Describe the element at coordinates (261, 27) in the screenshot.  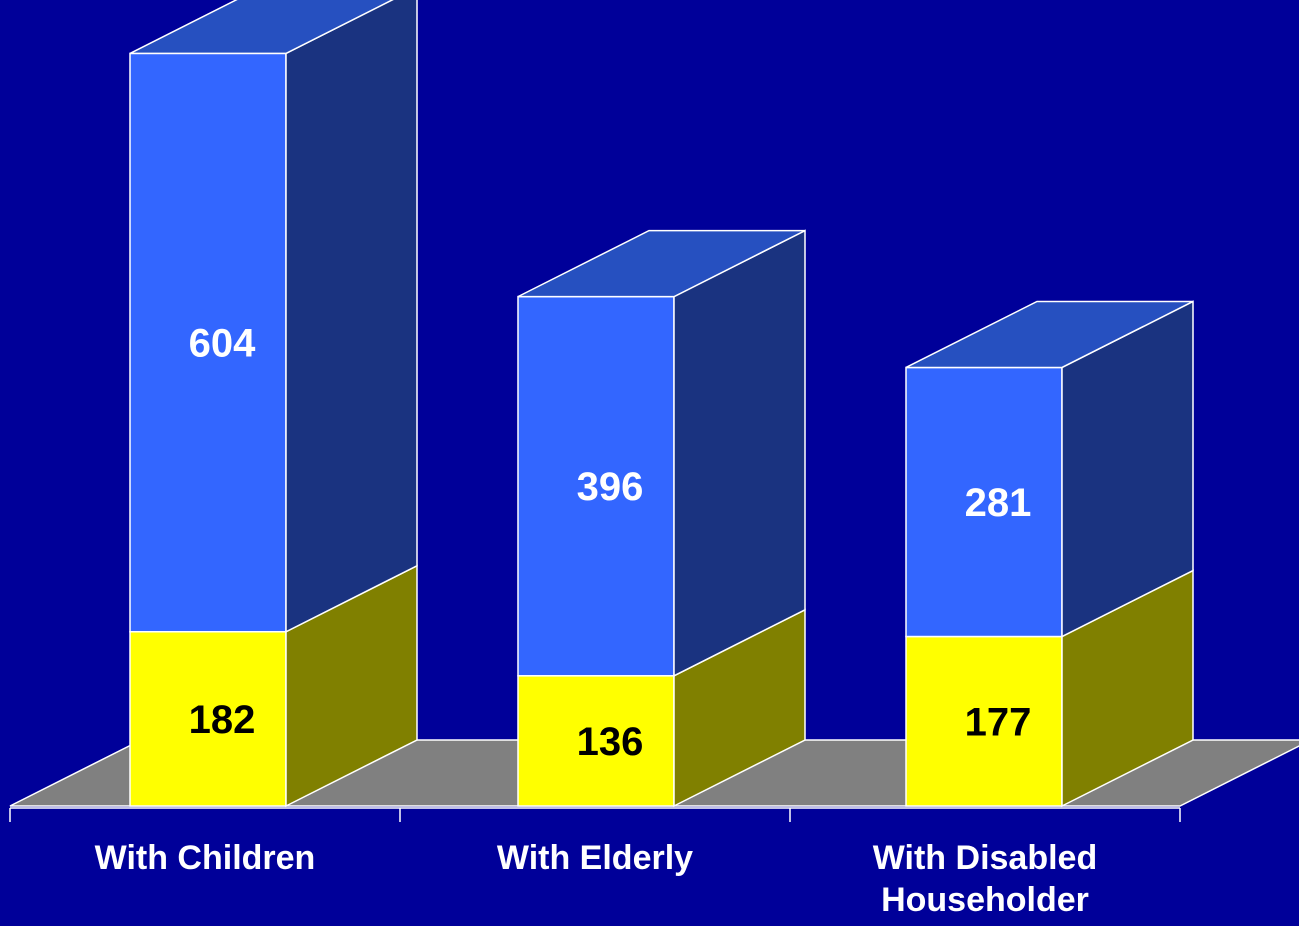
I see `bar-top-c0` at that location.